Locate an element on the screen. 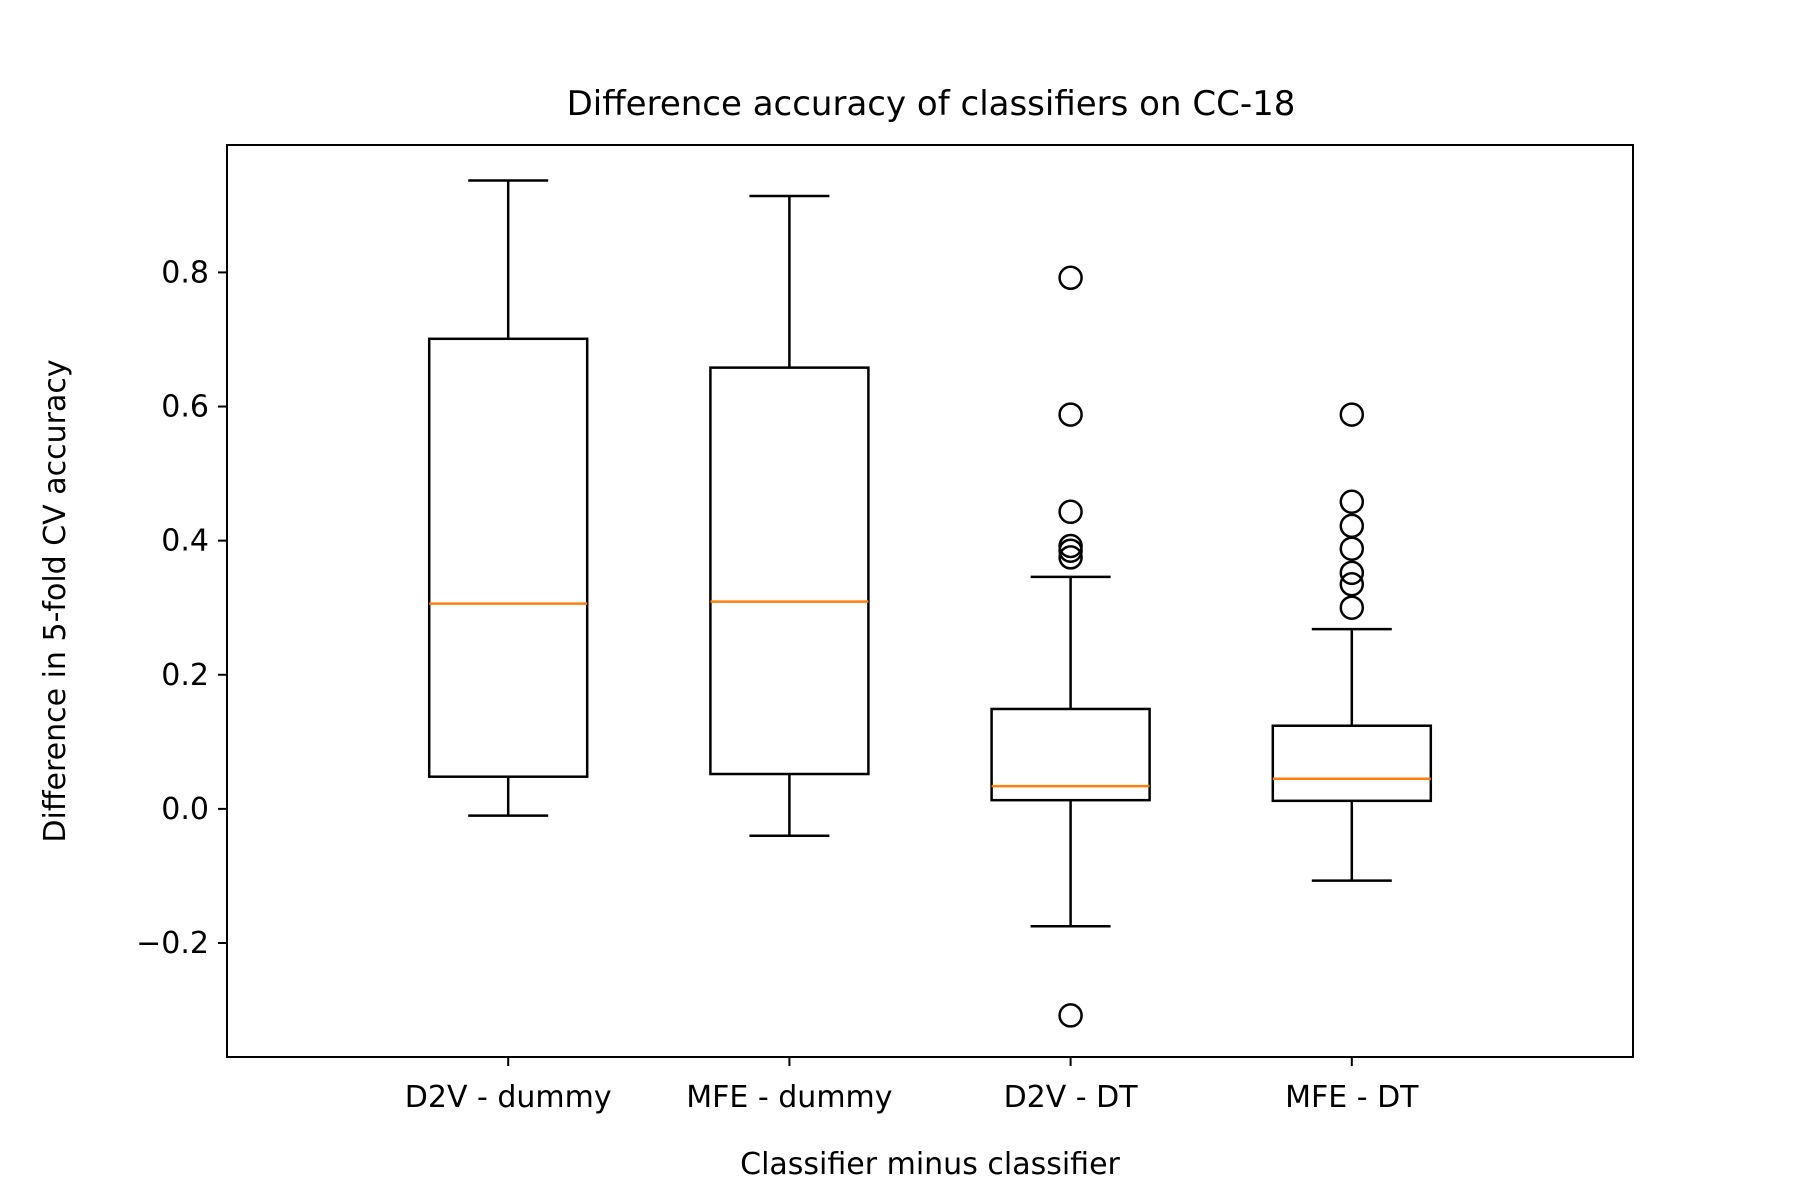 The width and height of the screenshot is (1800, 1200). x-tick-label: D2V - dummy is located at coordinates (508, 1097).